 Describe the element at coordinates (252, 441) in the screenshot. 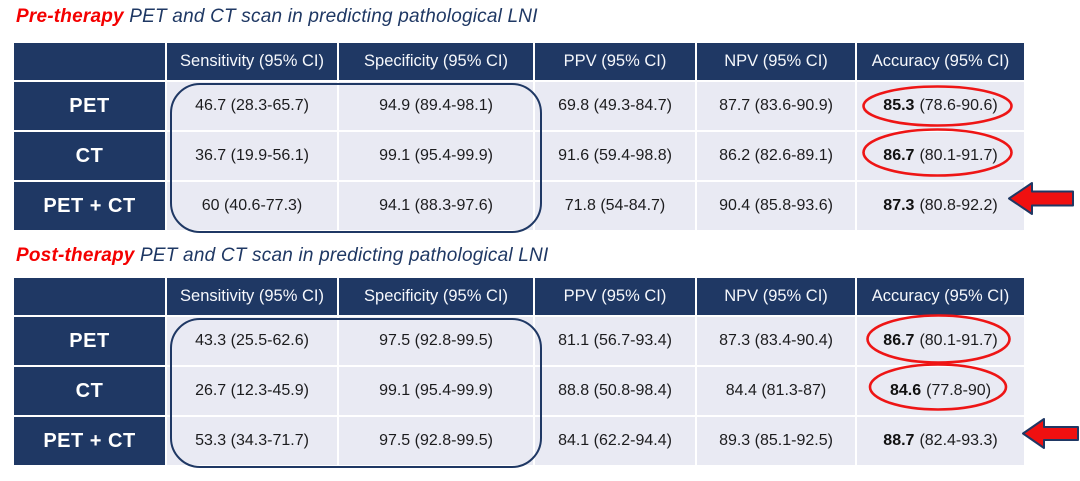

I see `cell-sensitivity: 53.3 (34.3-71.7)` at that location.